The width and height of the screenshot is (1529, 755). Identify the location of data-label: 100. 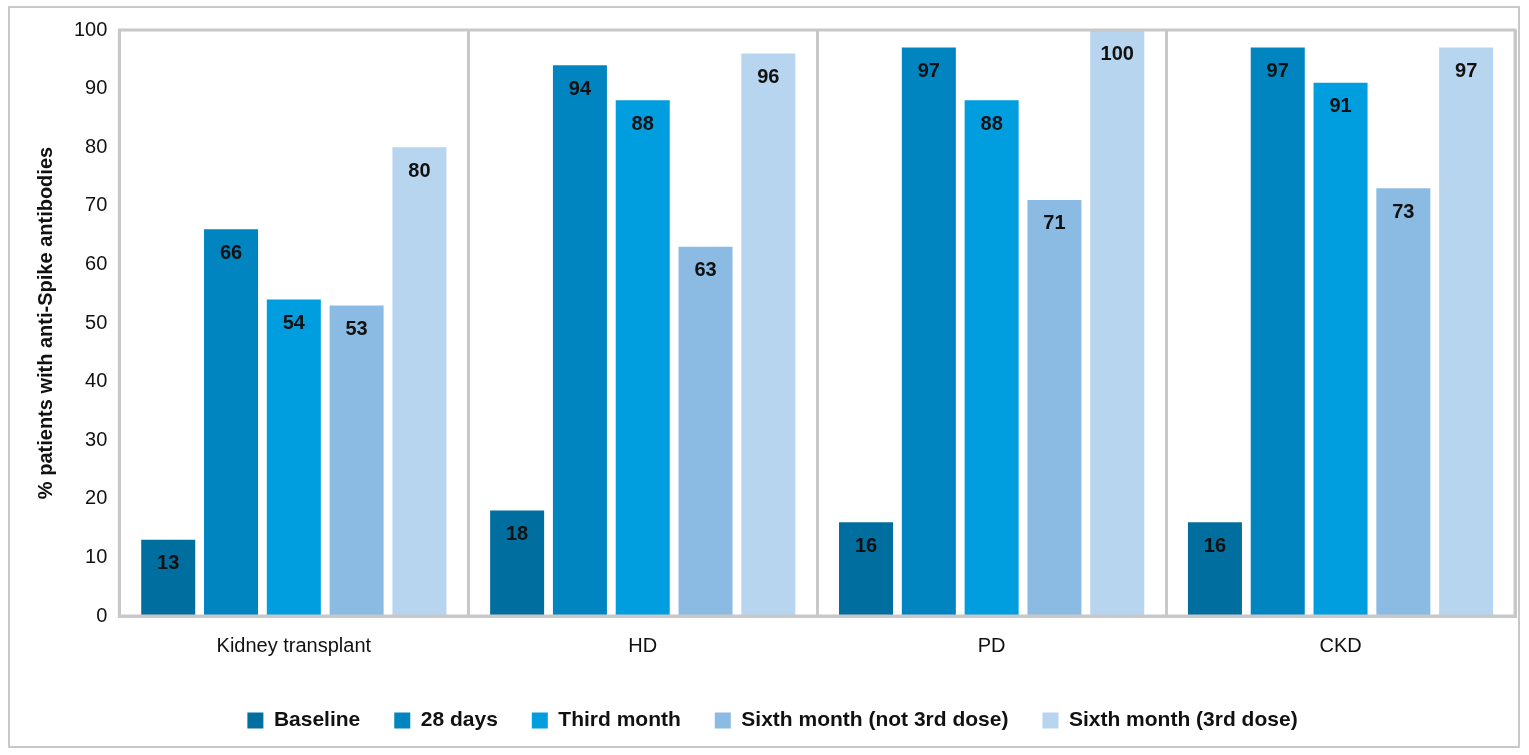
(1117, 52).